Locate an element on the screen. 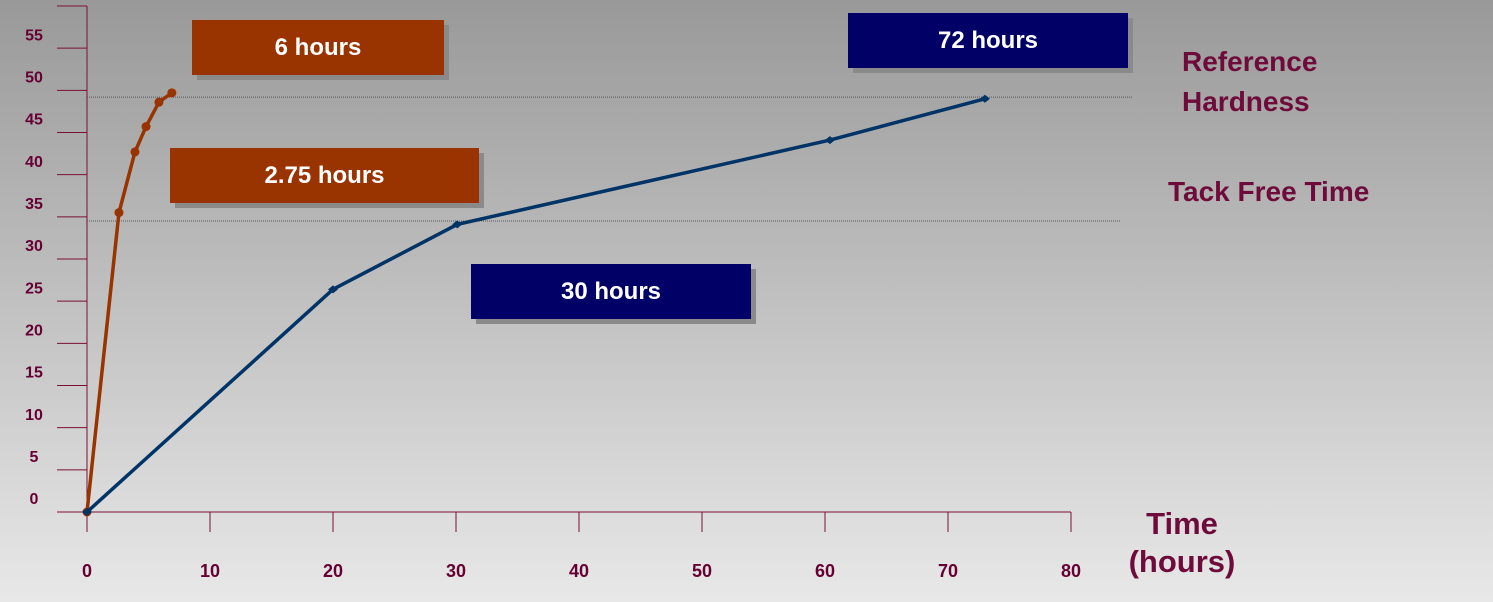  x-tick-label: 50 is located at coordinates (702, 571).